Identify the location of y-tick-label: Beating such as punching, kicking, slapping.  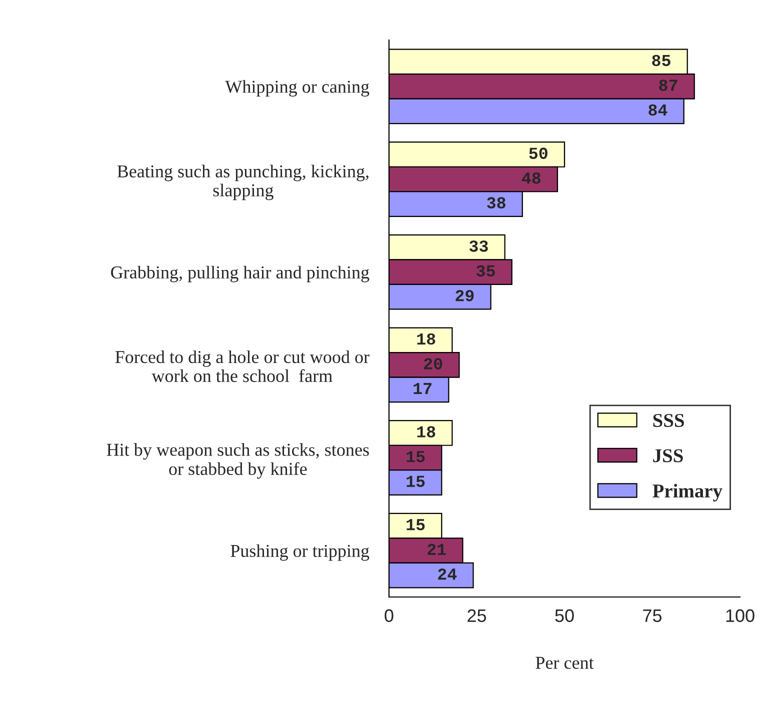
(242, 182).